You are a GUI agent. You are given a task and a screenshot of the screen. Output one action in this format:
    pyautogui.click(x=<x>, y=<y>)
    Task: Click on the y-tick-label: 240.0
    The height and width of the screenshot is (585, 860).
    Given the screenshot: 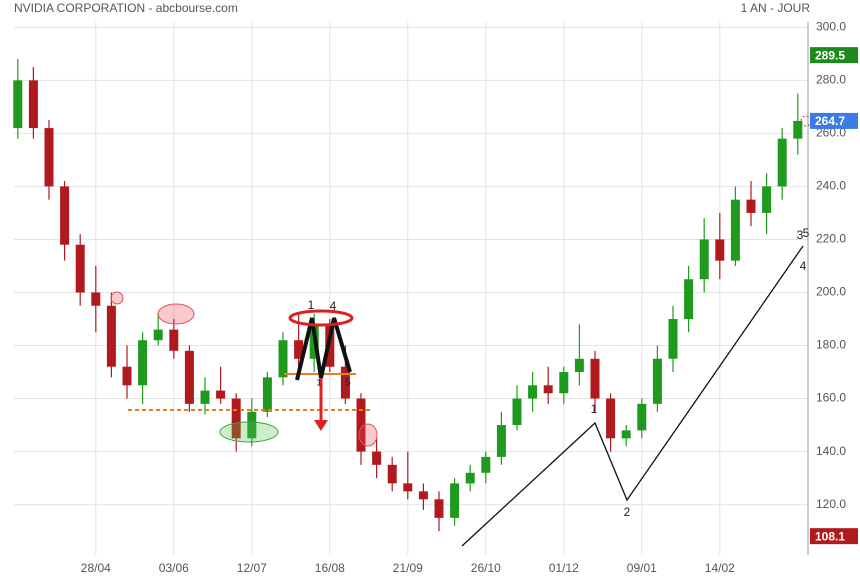 What is the action you would take?
    pyautogui.click(x=831, y=186)
    